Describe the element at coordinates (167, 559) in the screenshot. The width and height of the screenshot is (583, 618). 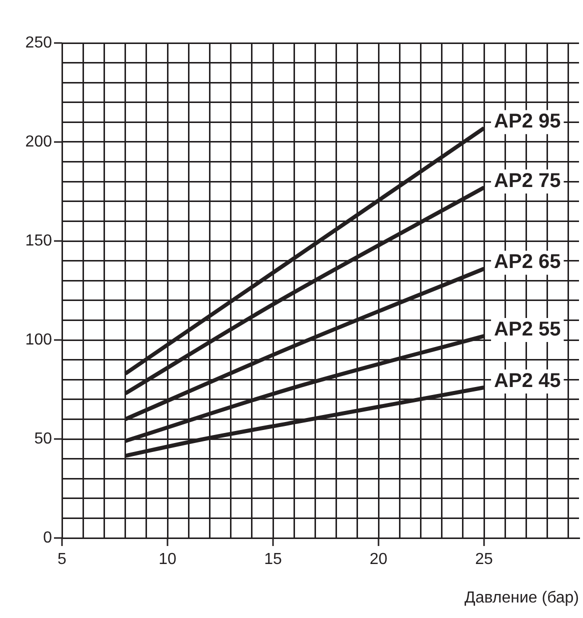
I see `x-tick-label: 10` at that location.